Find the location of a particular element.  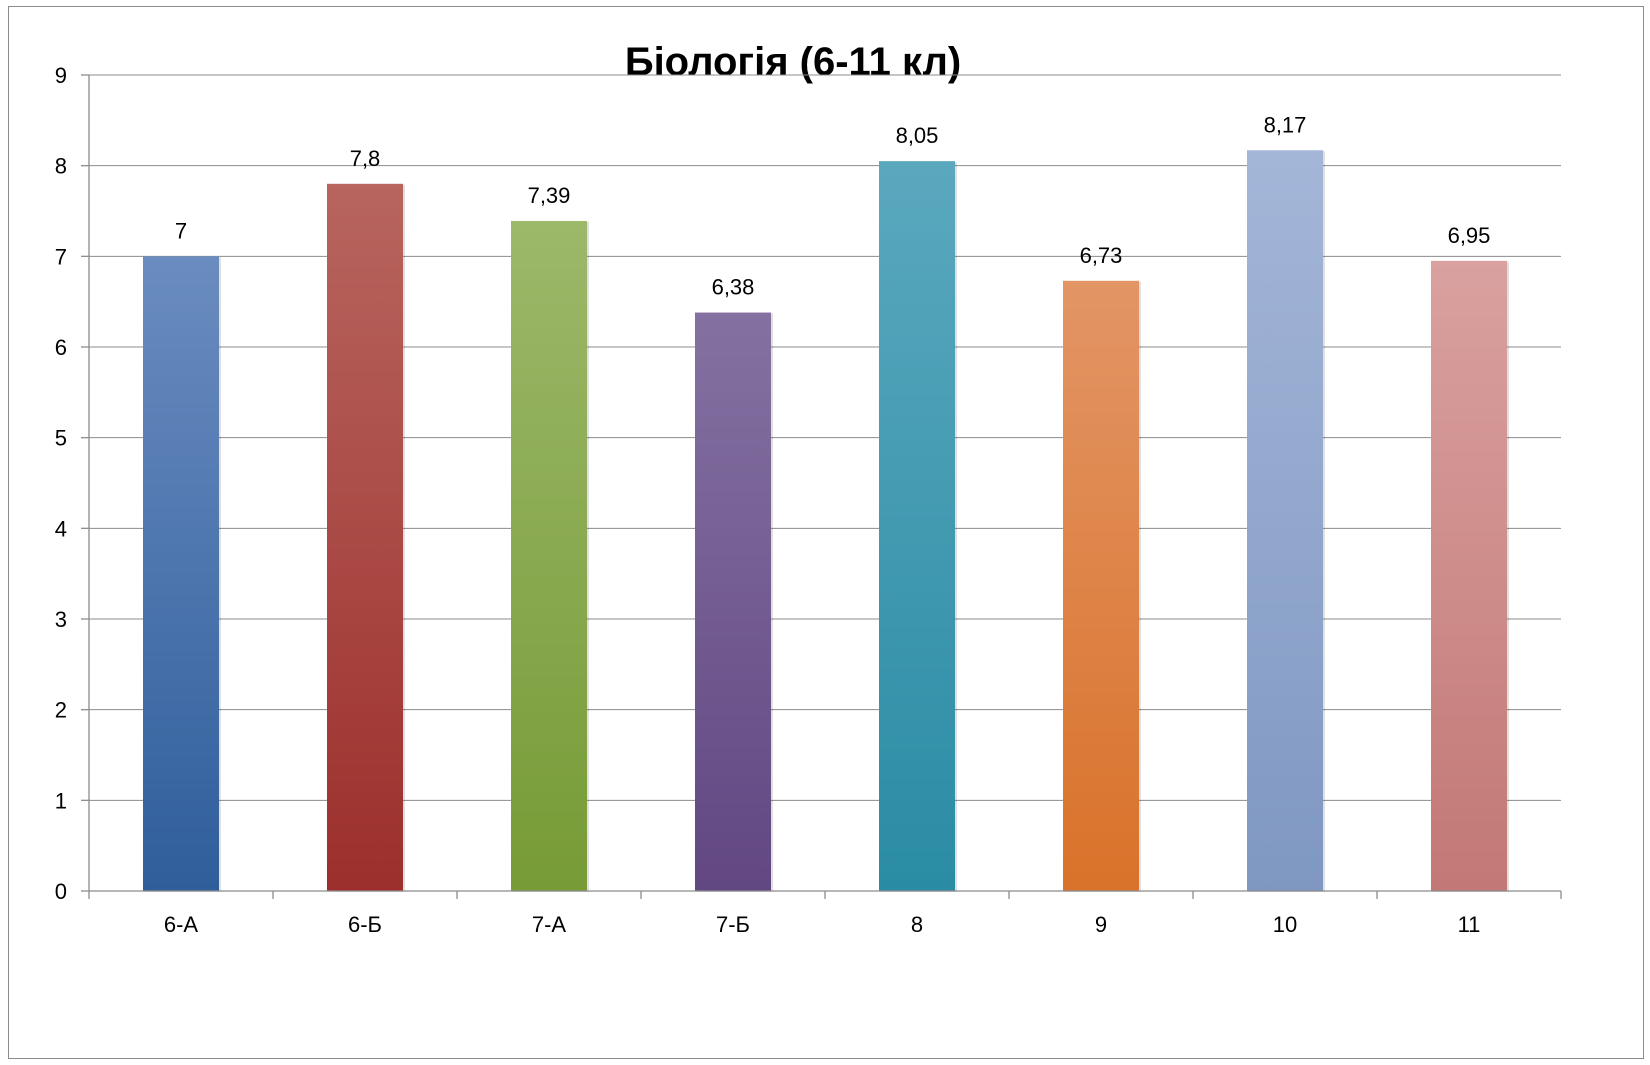

data-label-10: 8,17 is located at coordinates (1285, 124).